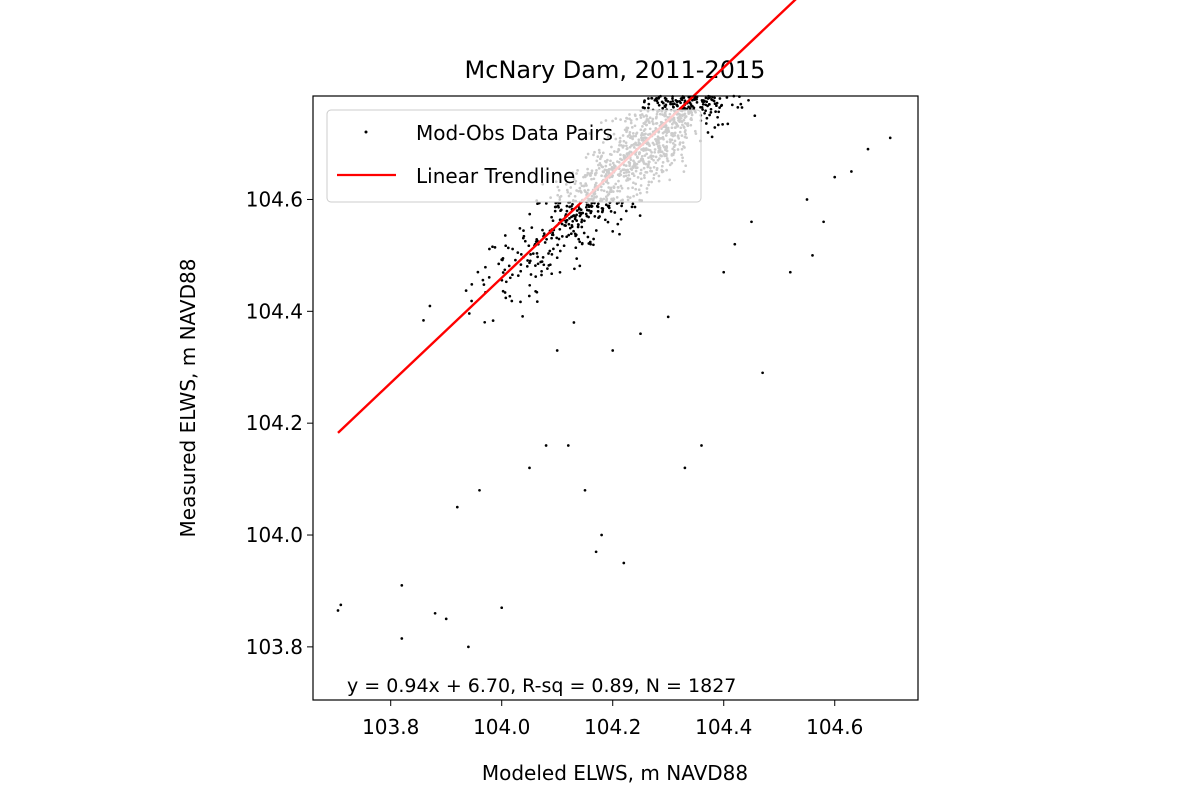 The image size is (1200, 805). Describe the element at coordinates (834, 727) in the screenshot. I see `x-tick-label: 104.6` at that location.